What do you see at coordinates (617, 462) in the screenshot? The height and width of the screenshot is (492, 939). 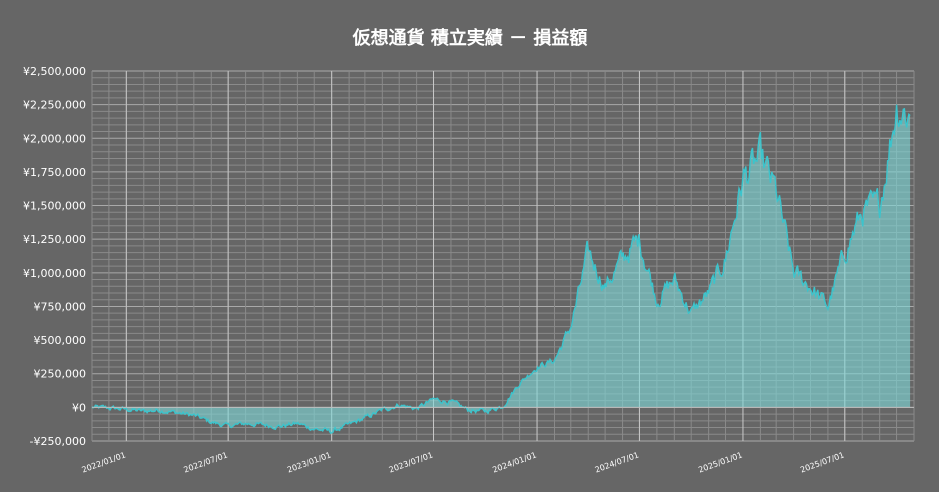 I see `x-tick-label: 2024/07/01` at bounding box center [617, 462].